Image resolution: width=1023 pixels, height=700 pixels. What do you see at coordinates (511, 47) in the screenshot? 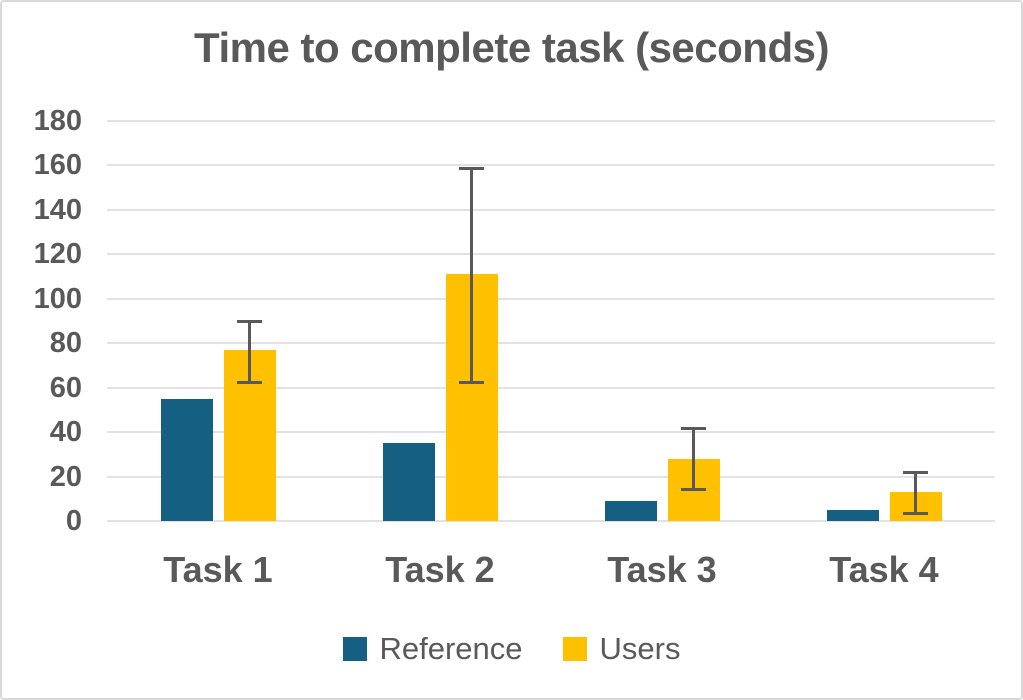
I see `chart-title: Time to complete task (seconds)` at bounding box center [511, 47].